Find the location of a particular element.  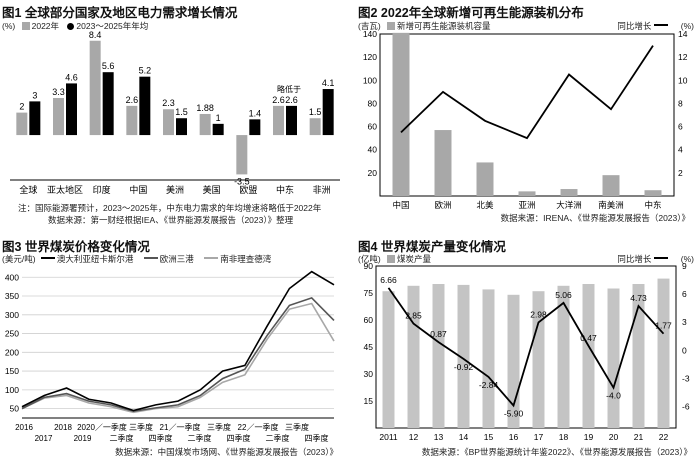

chart4-legend-bar: 煤炭产量 is located at coordinates (414, 259).